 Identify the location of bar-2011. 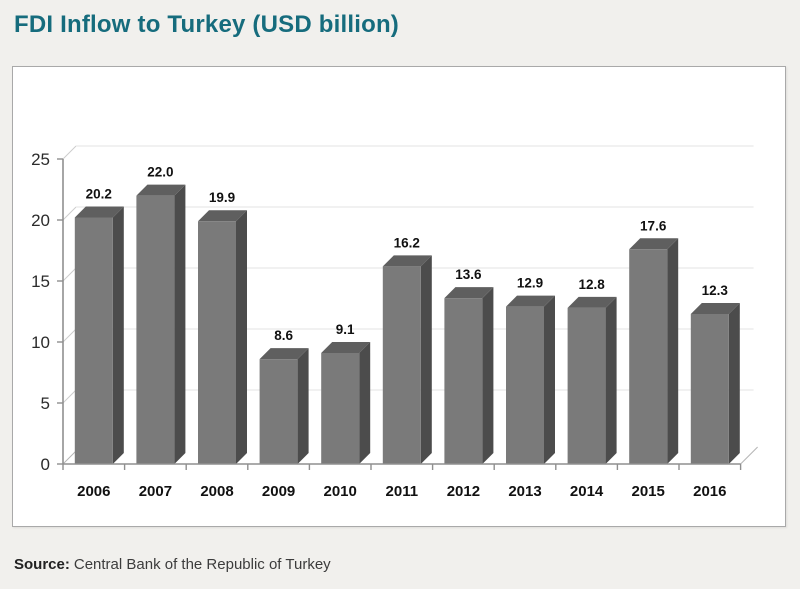
(407, 359).